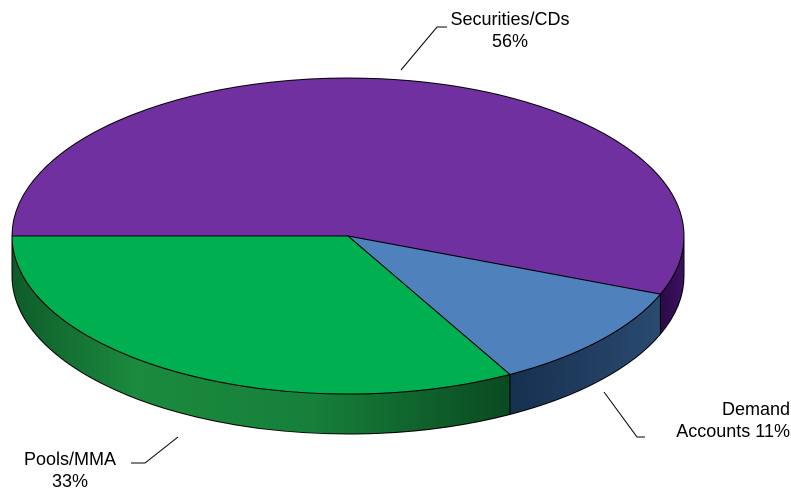 Image resolution: width=791 pixels, height=500 pixels. Describe the element at coordinates (423, 48) in the screenshot. I see `leader-line-securities` at that location.